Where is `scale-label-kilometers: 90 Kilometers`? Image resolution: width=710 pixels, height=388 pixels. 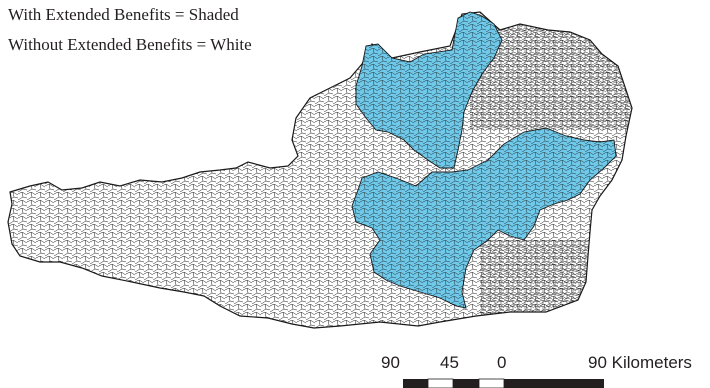 scale-label-kilometers: 90 Kilometers is located at coordinates (640, 362).